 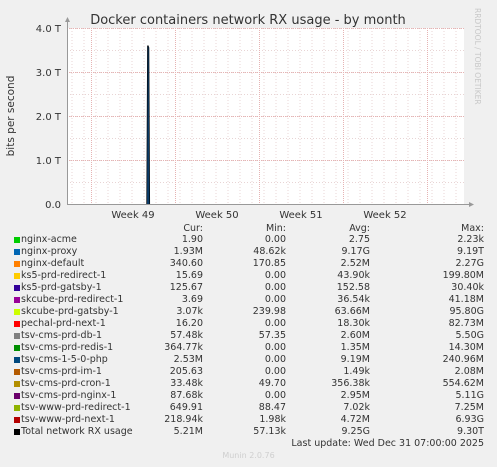 I want to click on legend-series-name: ks5-prd-gatsby-1, so click(x=61, y=287).